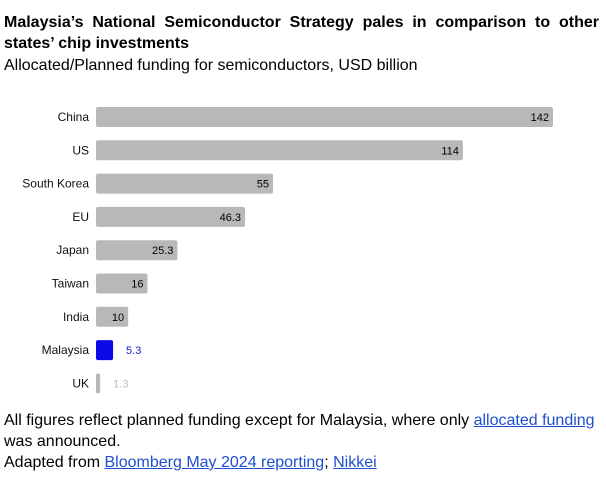 The height and width of the screenshot is (478, 606). Describe the element at coordinates (279, 150) in the screenshot. I see `bar-us` at that location.